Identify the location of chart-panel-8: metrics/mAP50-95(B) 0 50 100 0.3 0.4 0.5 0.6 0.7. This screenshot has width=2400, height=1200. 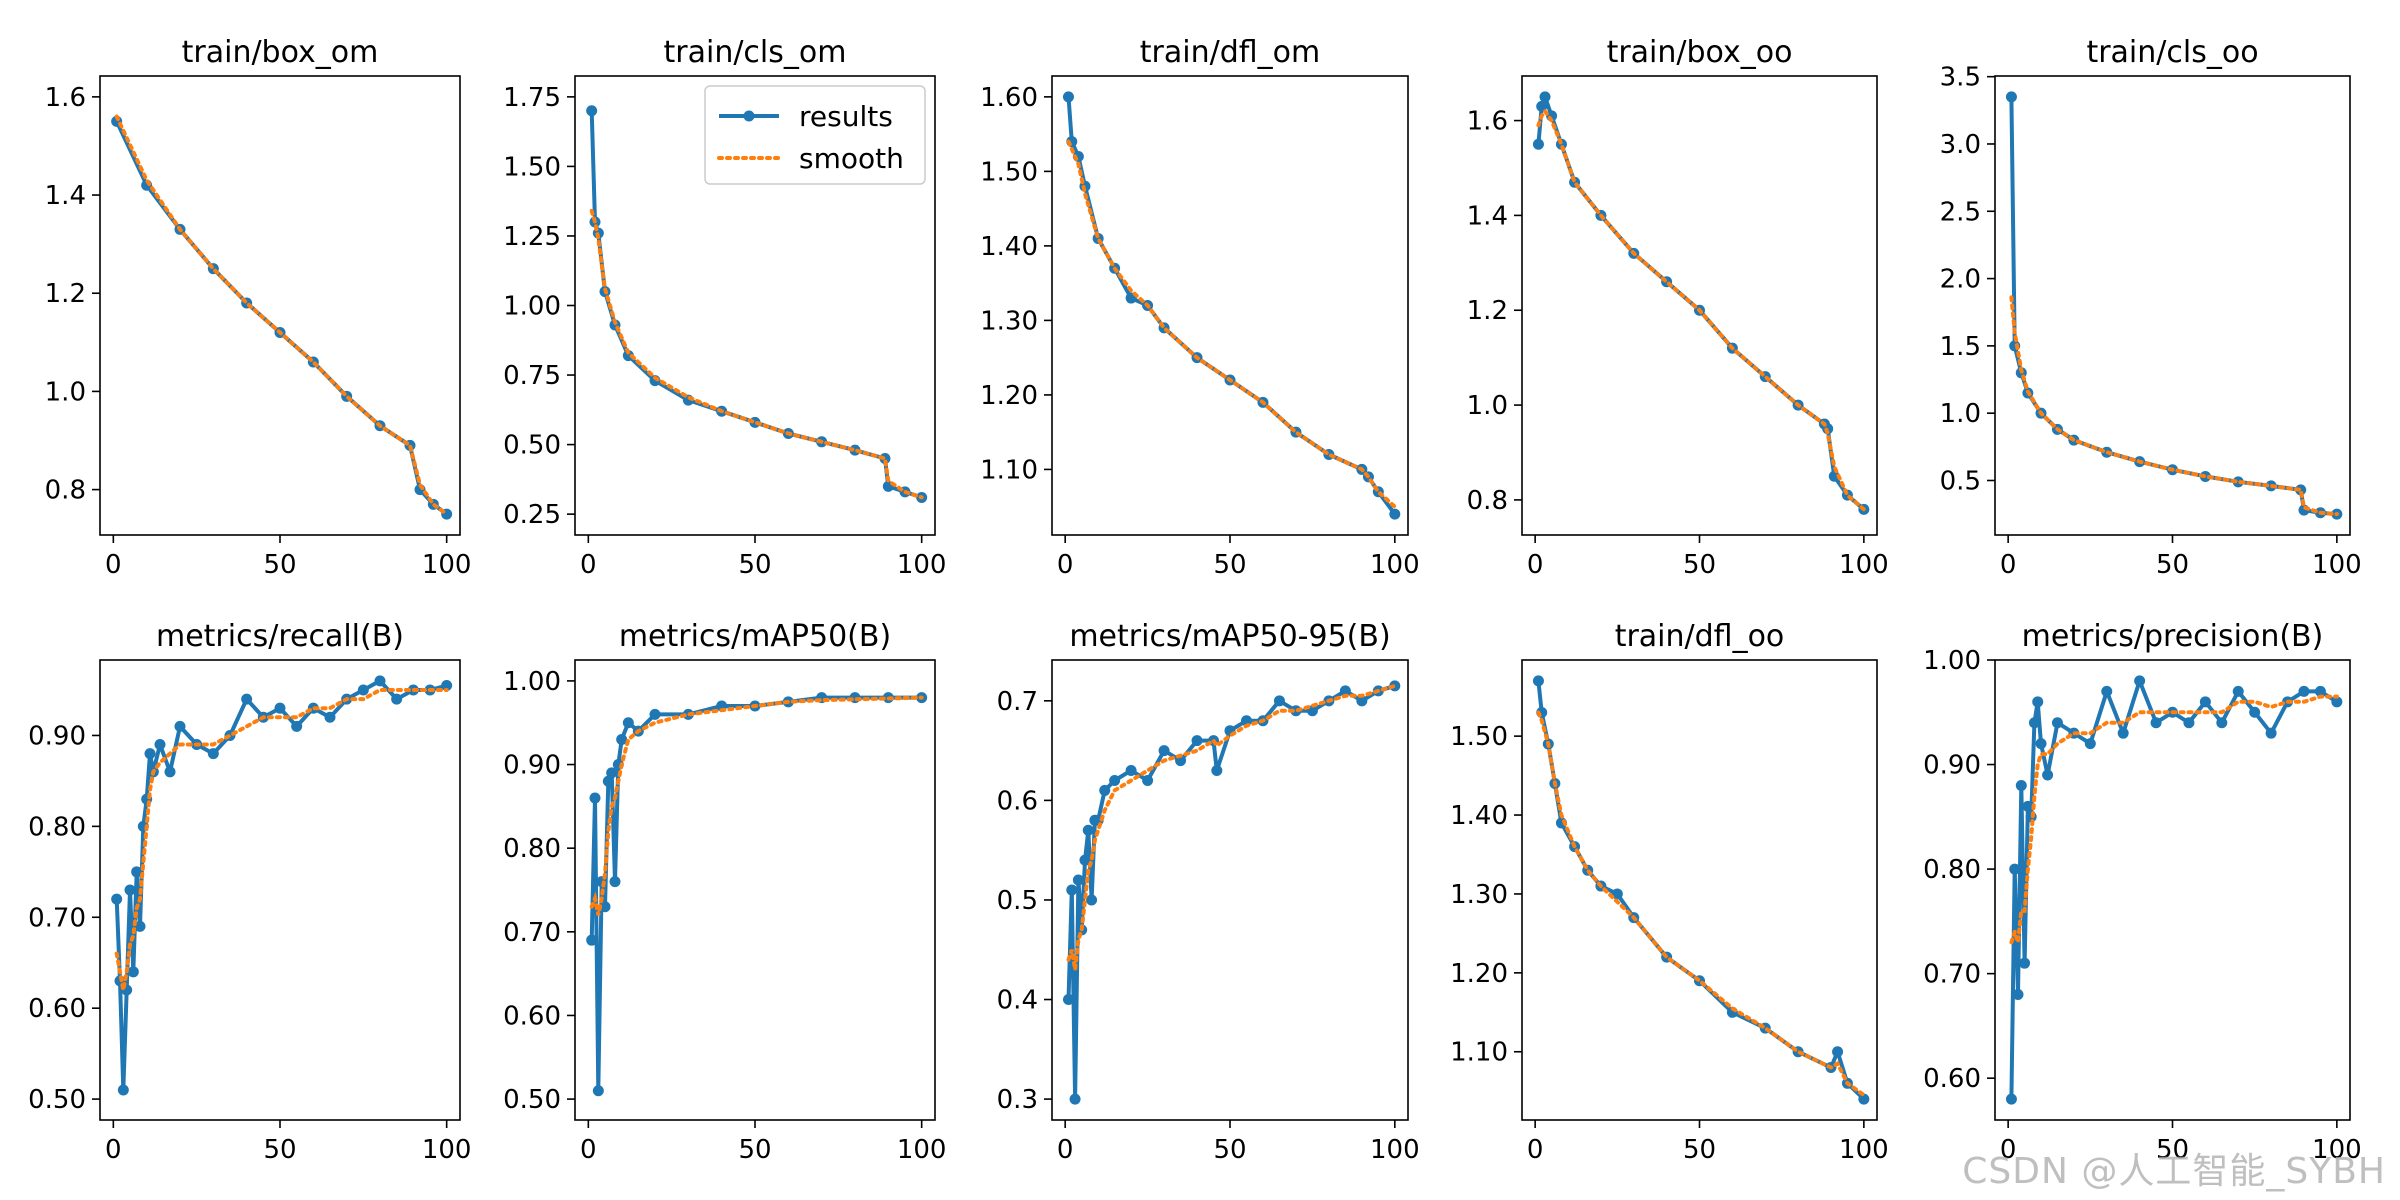
(1208, 892).